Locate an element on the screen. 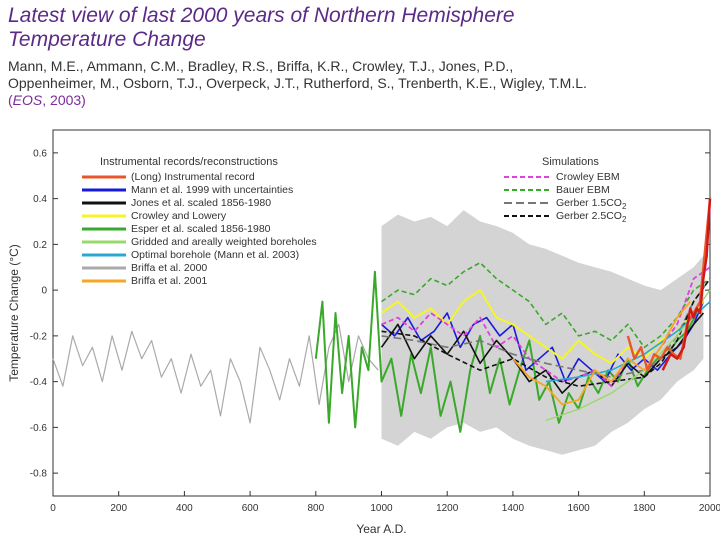 This screenshot has width=720, height=540. legend-left-label: Briffa et al. 2000 is located at coordinates (169, 268).